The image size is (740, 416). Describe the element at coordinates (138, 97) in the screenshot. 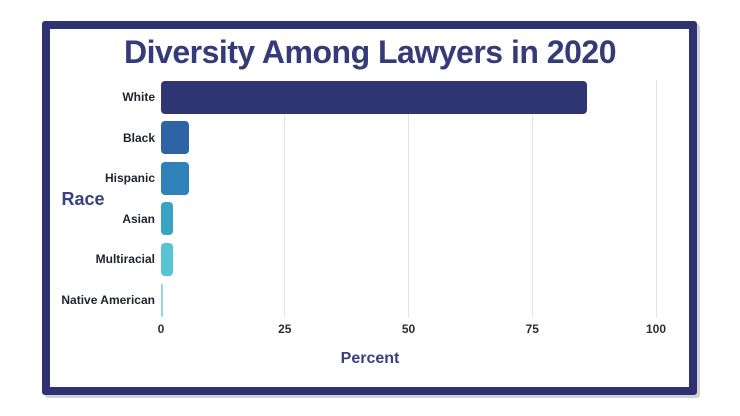

I see `category-label-white: White` at that location.